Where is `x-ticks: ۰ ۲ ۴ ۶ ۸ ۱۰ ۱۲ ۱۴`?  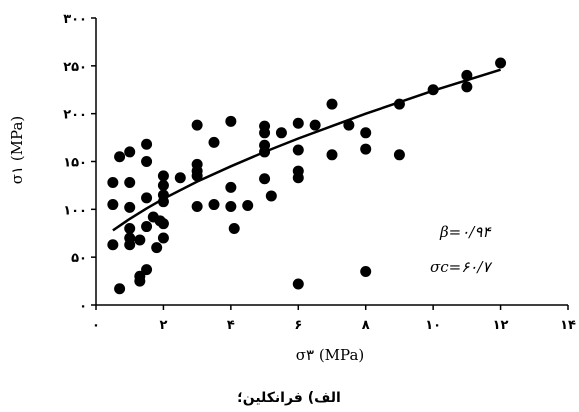
x-ticks: ۰ ۲ ۴ ۶ ۸ ۱۰ ۱۲ ۱۴ is located at coordinates (334, 319).